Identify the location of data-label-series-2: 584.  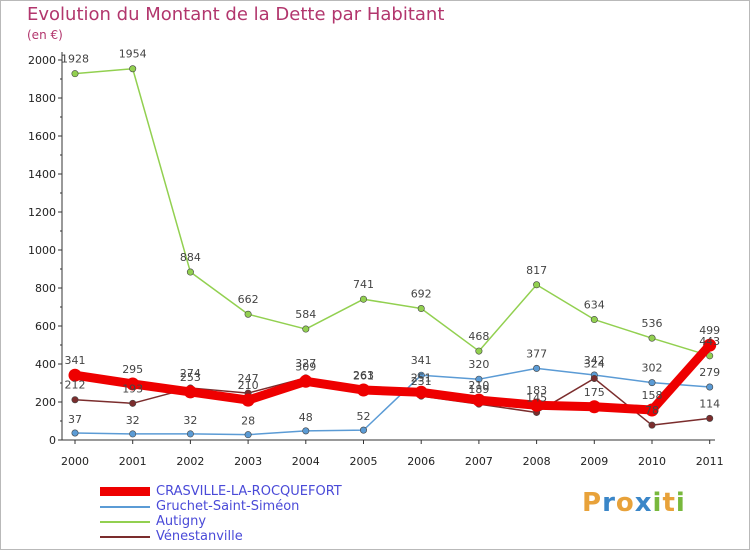
(305, 314).